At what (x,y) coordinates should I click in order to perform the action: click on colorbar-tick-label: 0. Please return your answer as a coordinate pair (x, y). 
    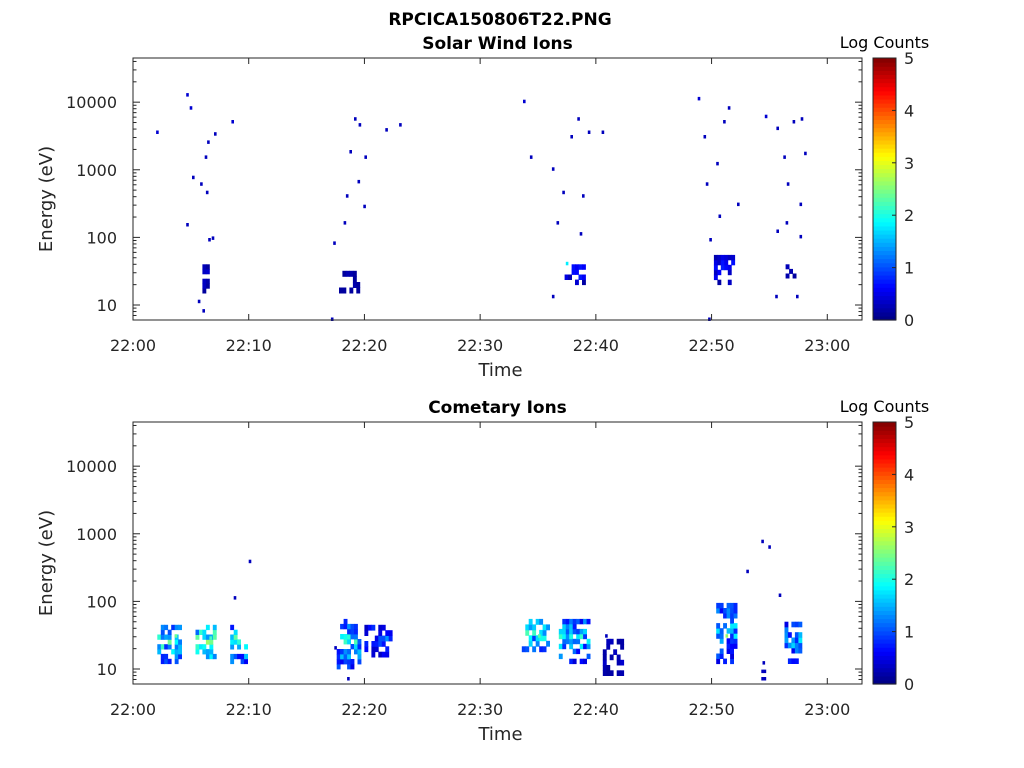
    Looking at the image, I should click on (909, 684).